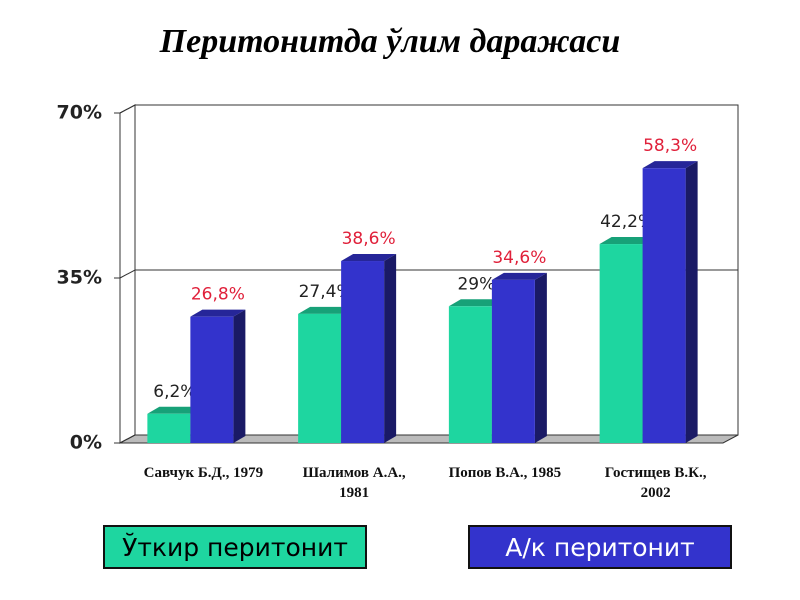  I want to click on value-label: 27,4%, so click(326, 292).